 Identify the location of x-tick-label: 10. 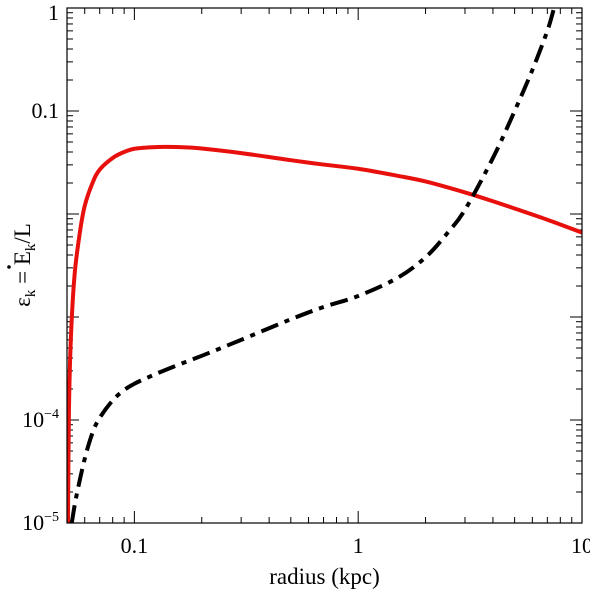
(580, 545).